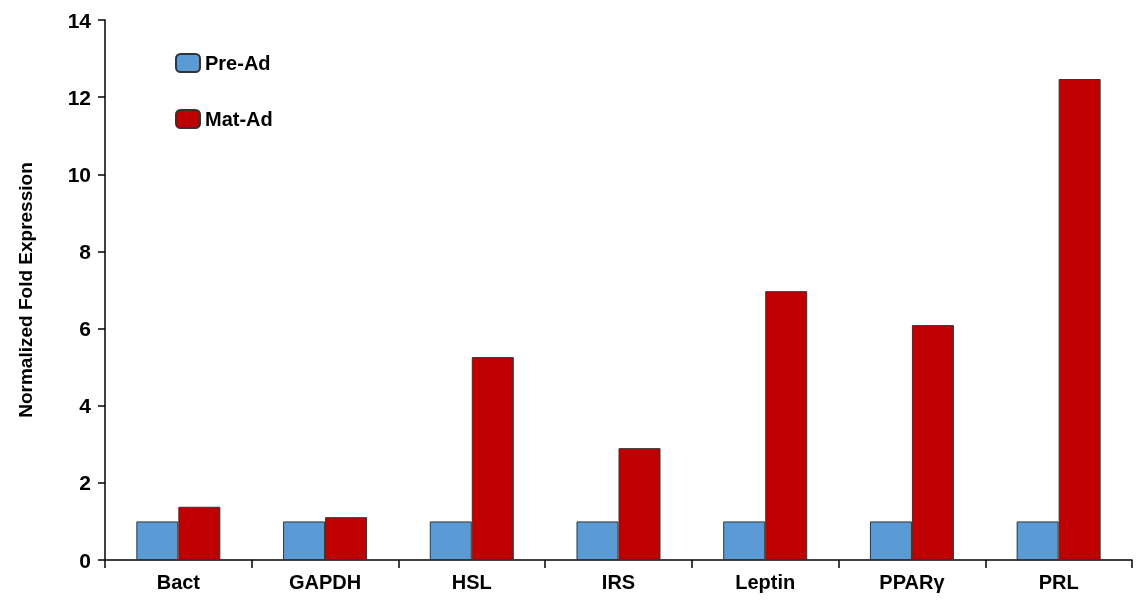 This screenshot has width=1137, height=614. Describe the element at coordinates (79, 97) in the screenshot. I see `y-tick-label: 12` at that location.